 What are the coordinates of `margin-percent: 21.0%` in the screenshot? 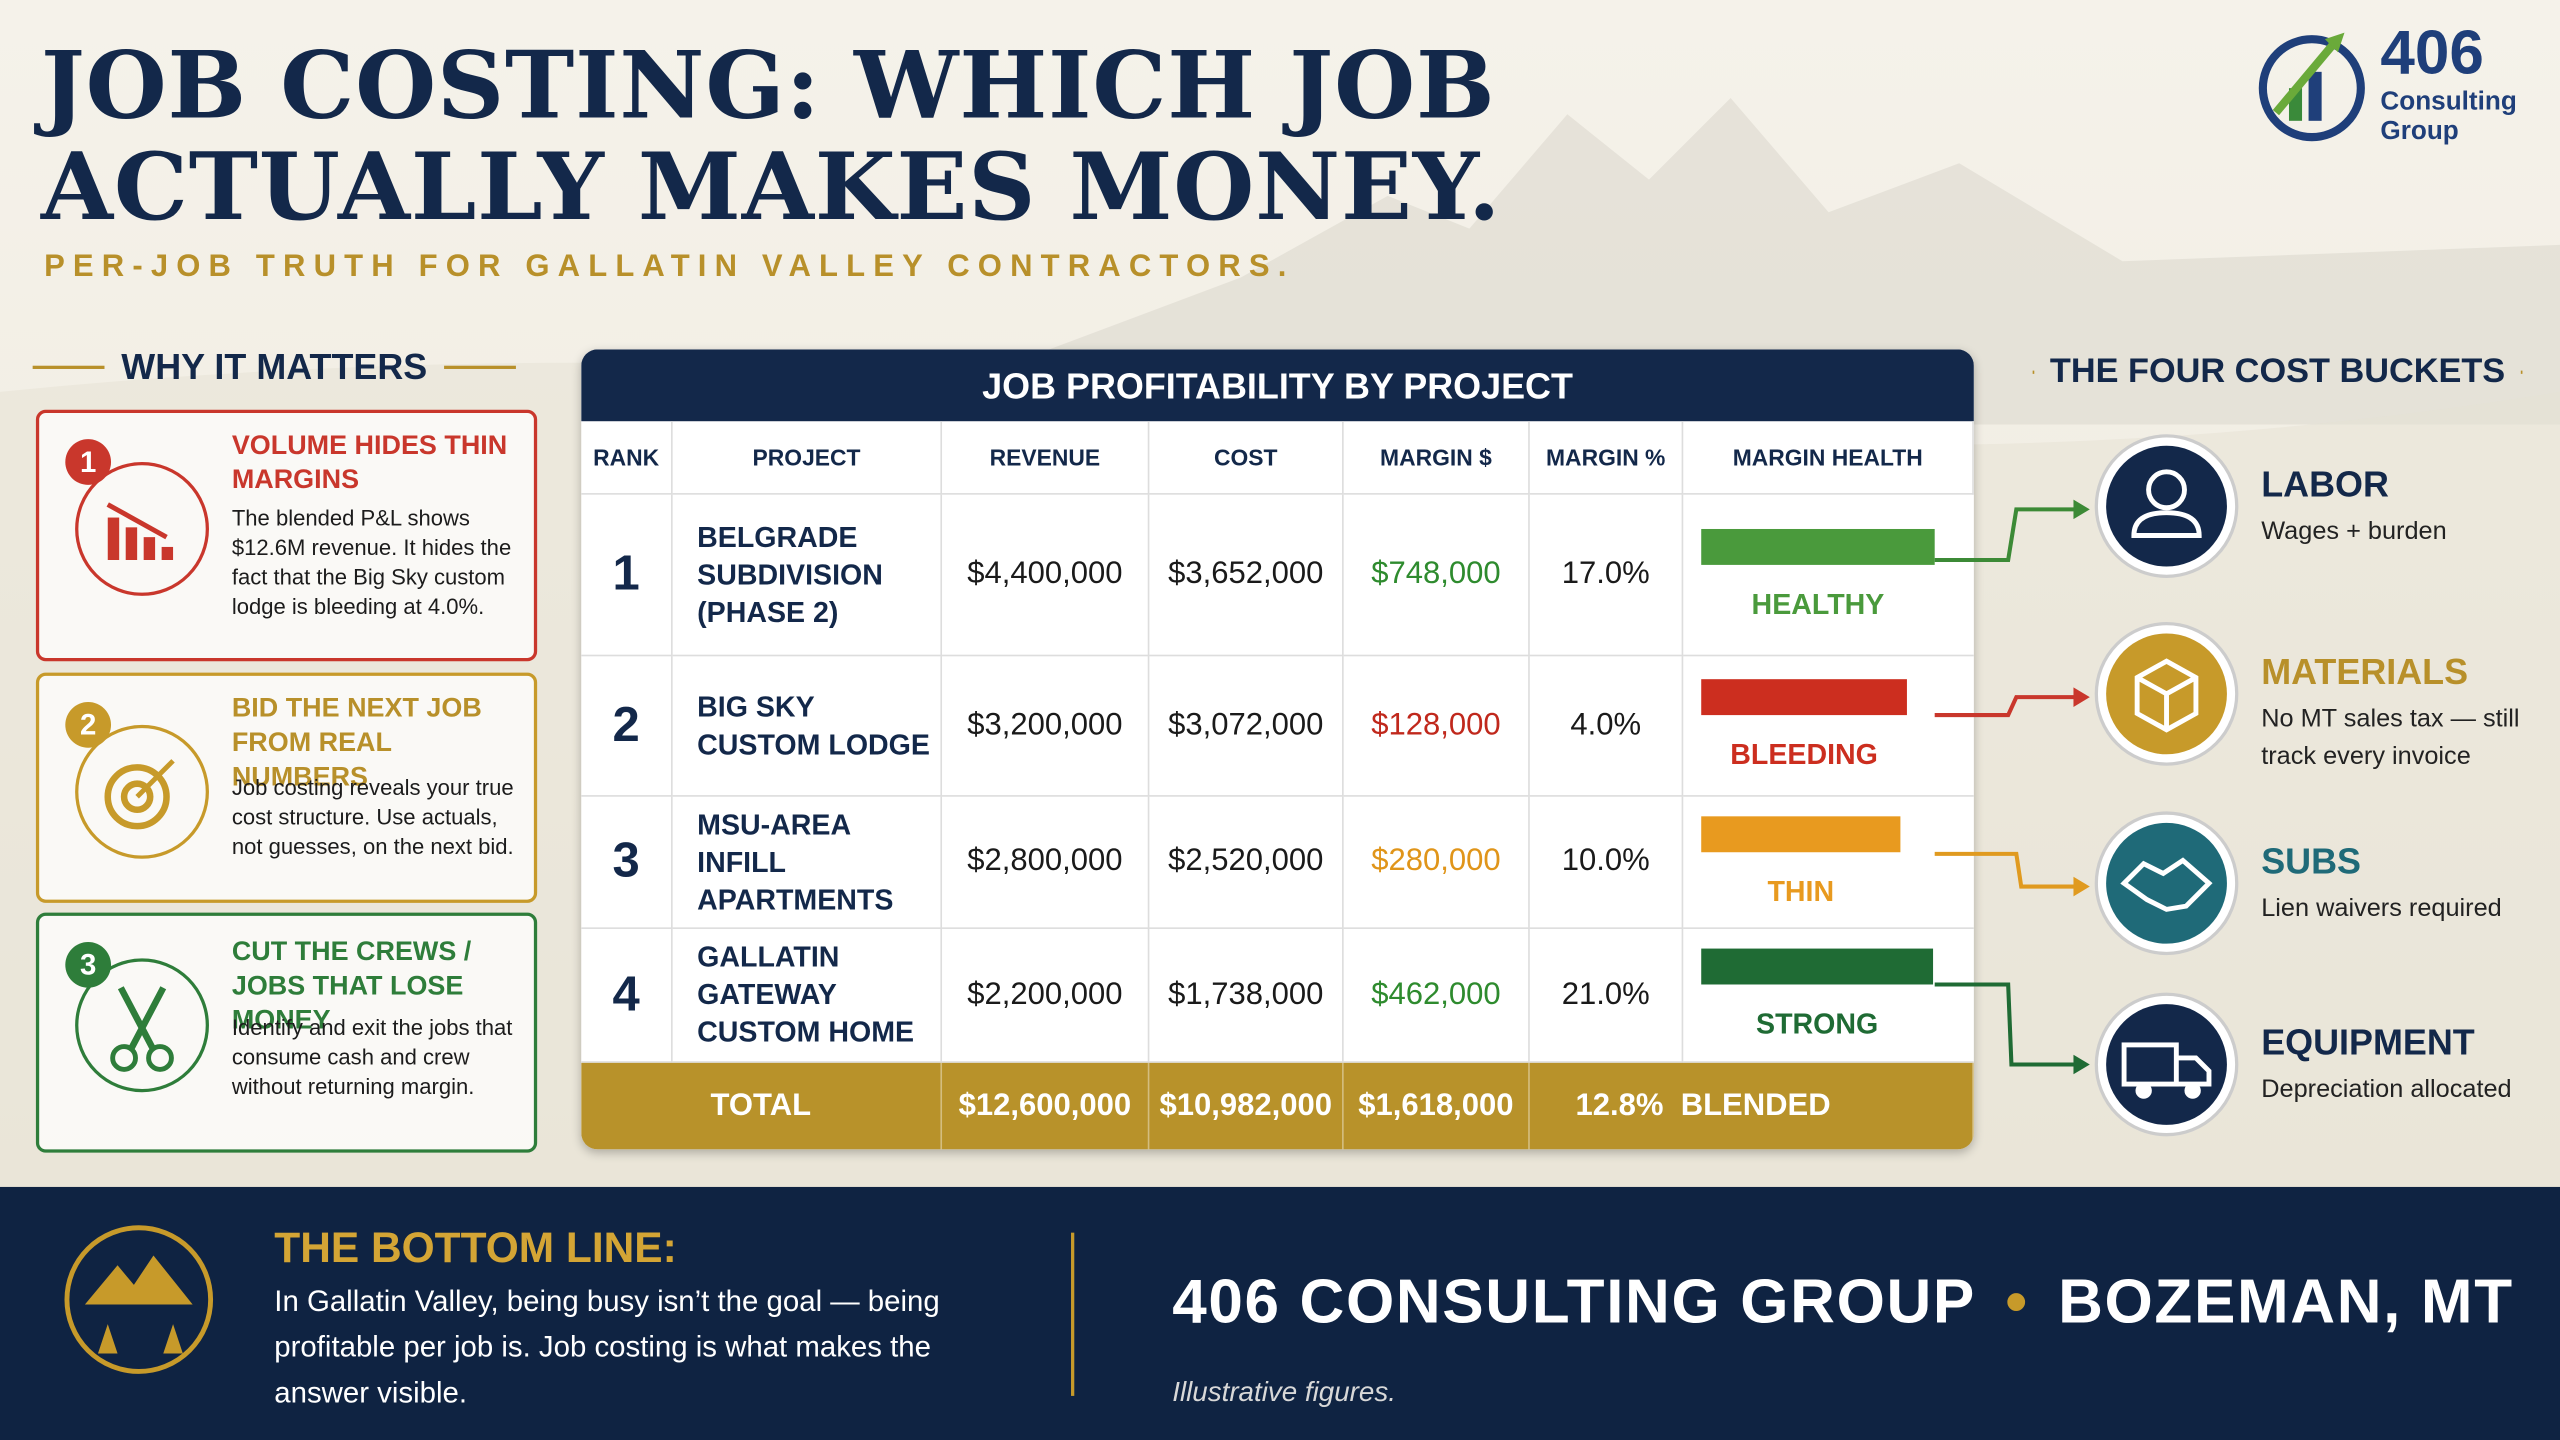 It's located at (1606, 995).